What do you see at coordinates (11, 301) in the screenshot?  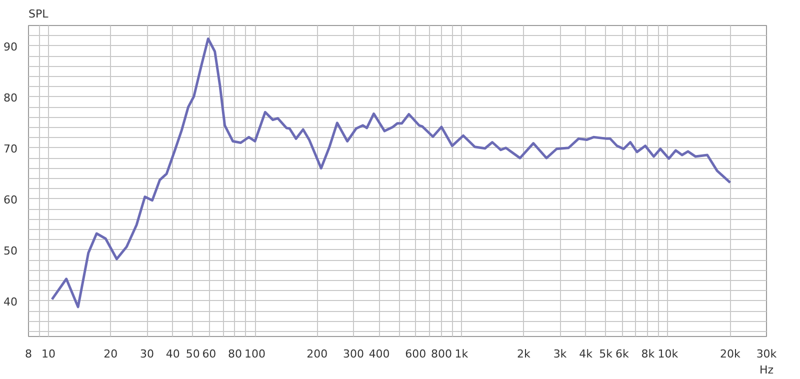 I see `y-tick-label: 40` at bounding box center [11, 301].